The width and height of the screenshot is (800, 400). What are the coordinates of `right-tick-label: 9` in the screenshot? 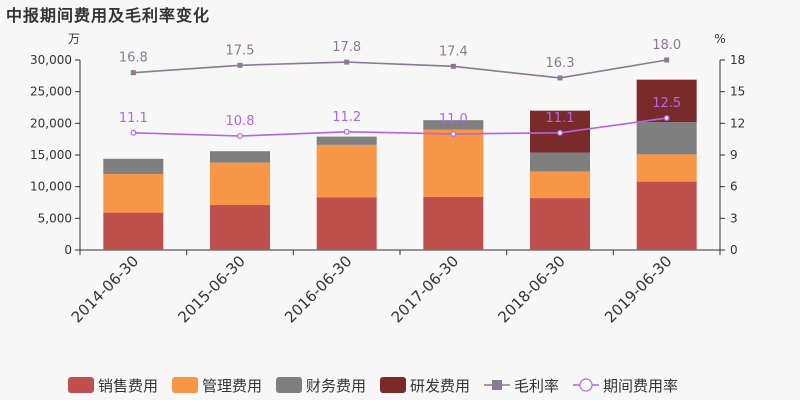 It's located at (734, 155).